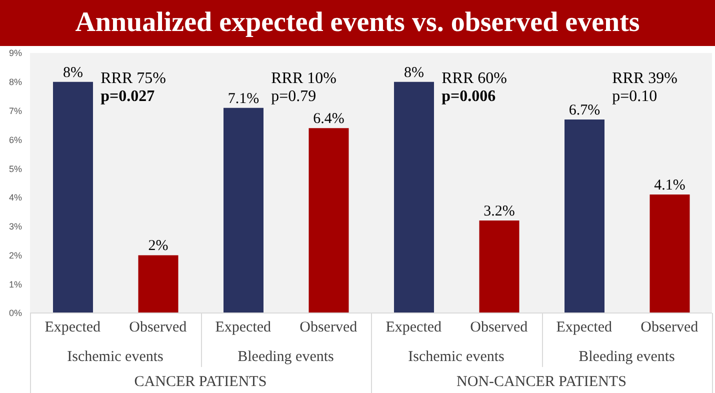 Image resolution: width=715 pixels, height=393 pixels. Describe the element at coordinates (357, 23) in the screenshot. I see `chart-title: Annualized expected events vs. observed events` at that location.